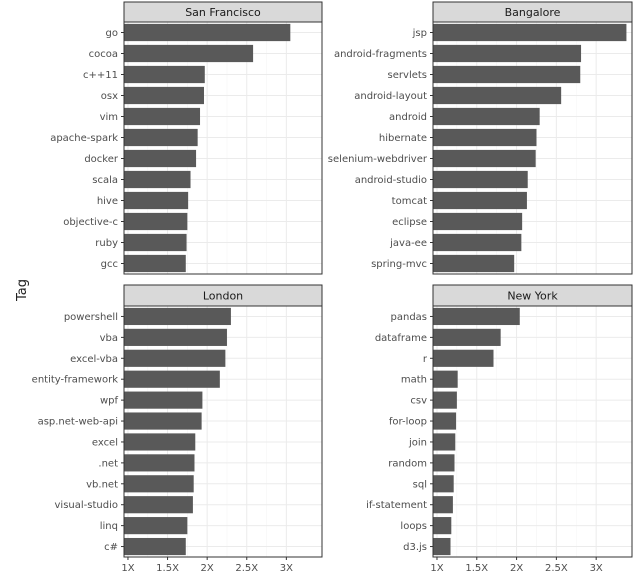  What do you see at coordinates (407, 75) in the screenshot?
I see `category-label: servlets` at bounding box center [407, 75].